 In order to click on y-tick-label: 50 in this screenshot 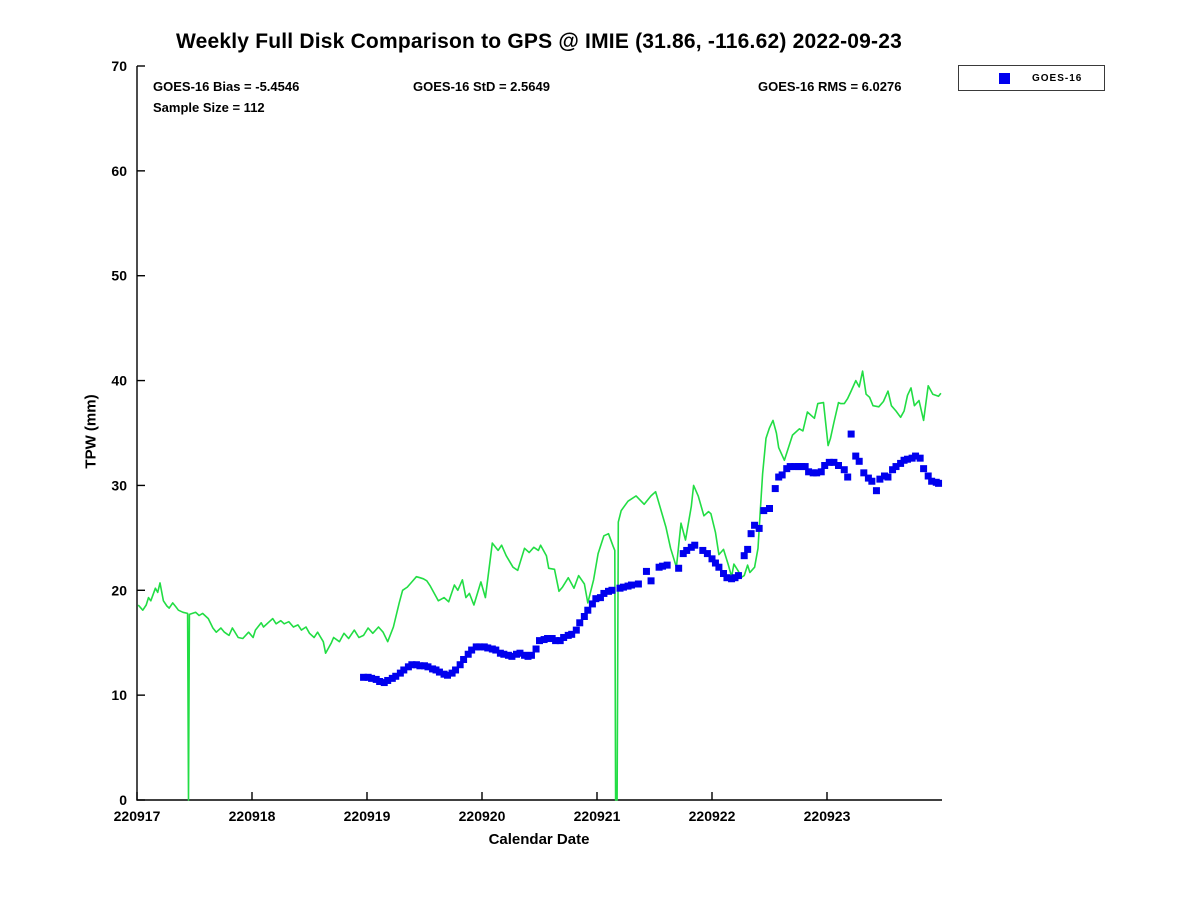, I will do `click(119, 276)`.